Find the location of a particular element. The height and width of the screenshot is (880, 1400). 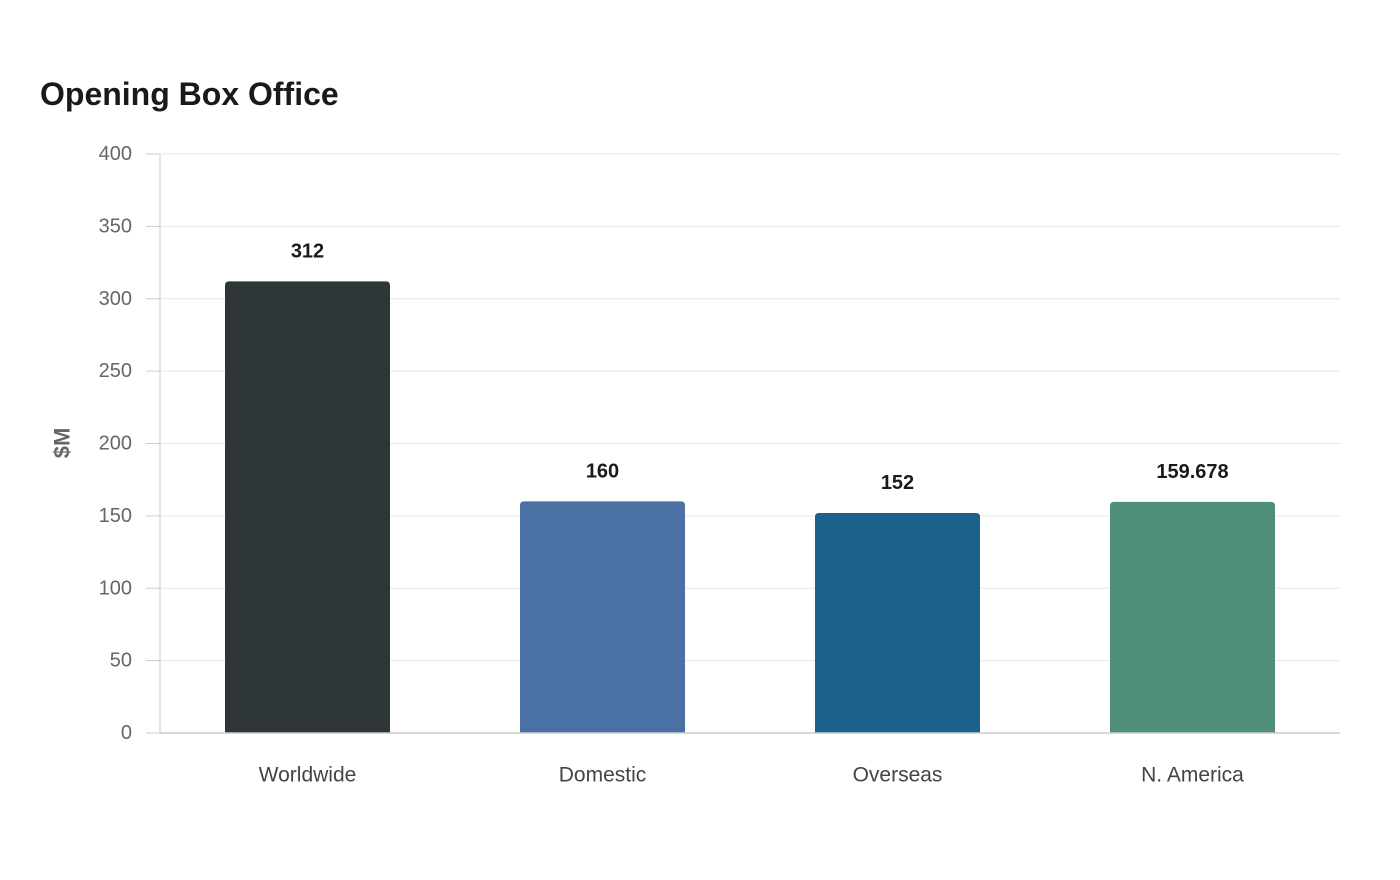

data-label: 160 is located at coordinates (602, 471).